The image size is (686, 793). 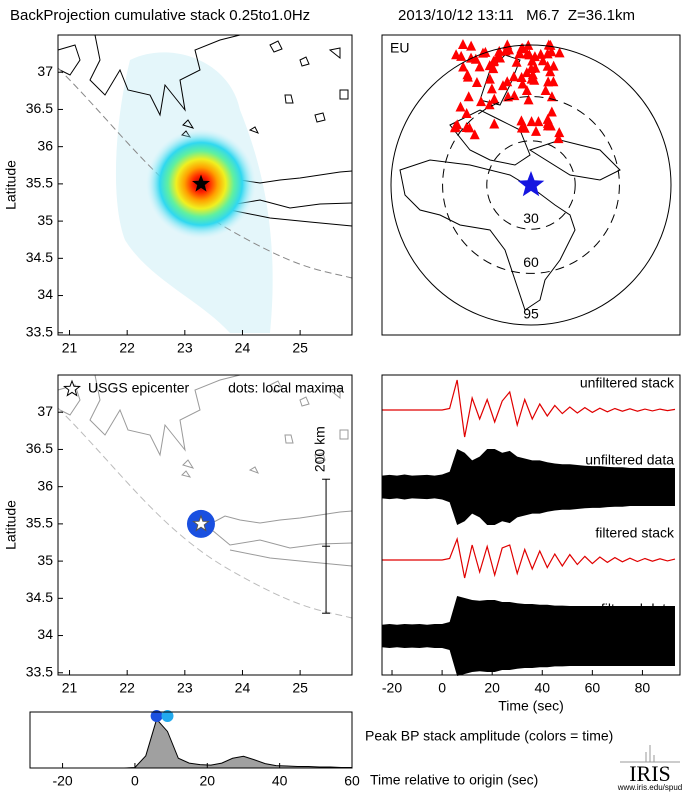 I want to click on amplitude-label: Peak BP stack amplitude (colors = time), so click(x=489, y=736).